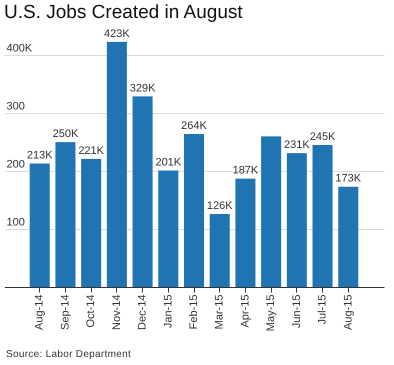 This screenshot has height=365, width=394. Describe the element at coordinates (15, 164) in the screenshot. I see `y-tick-label: 200` at that location.